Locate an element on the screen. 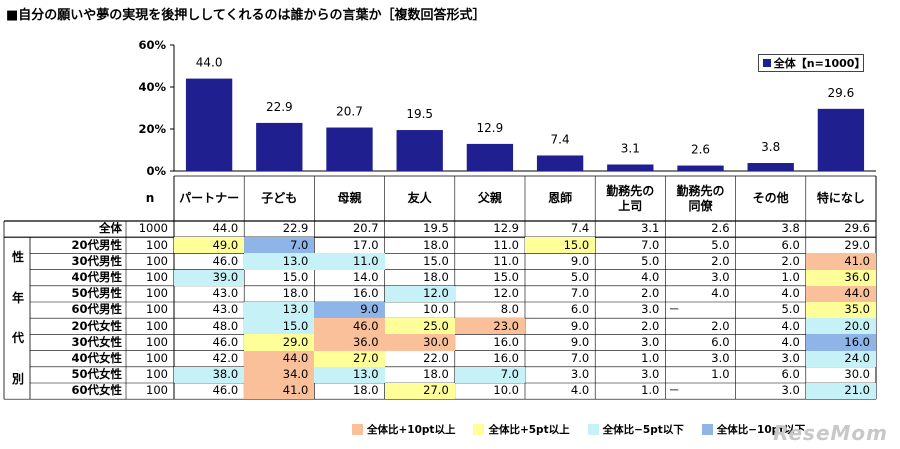 The width and height of the screenshot is (900, 449). column-header: パートナー is located at coordinates (209, 198).